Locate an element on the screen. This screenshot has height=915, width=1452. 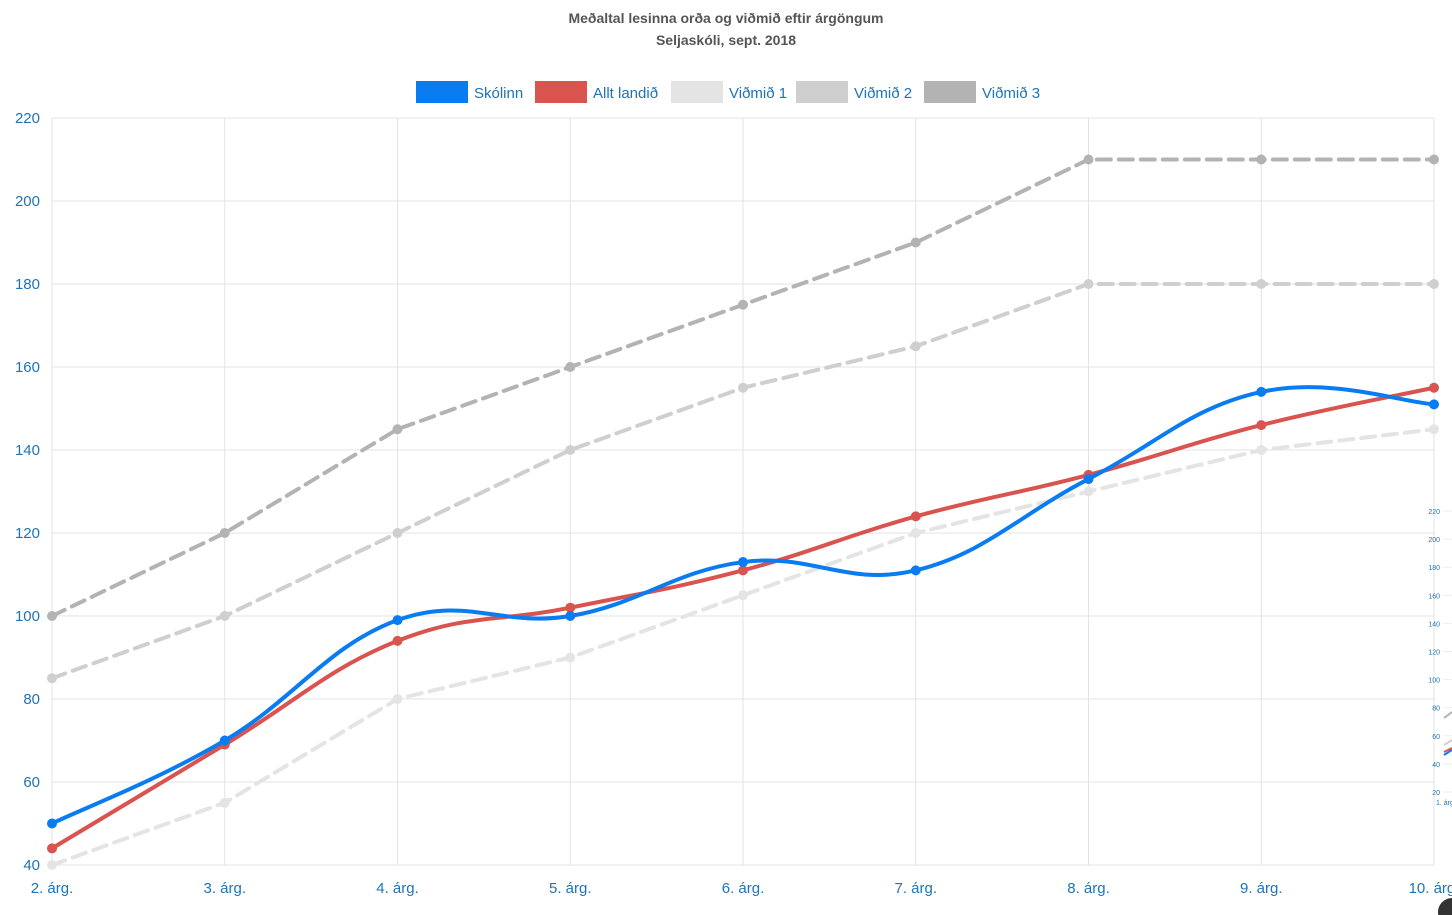
legend-item: Allt landið is located at coordinates (596, 92).